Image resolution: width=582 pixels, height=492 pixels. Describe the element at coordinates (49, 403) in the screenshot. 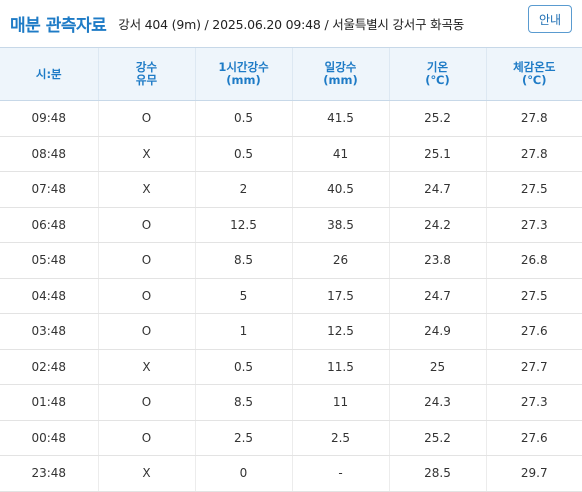

I see `time-cell: 01:48` at that location.